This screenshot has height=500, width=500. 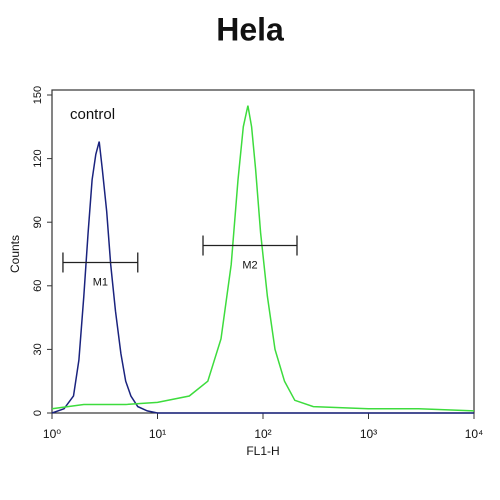 I want to click on x-tick-label: 10¹, so click(x=157, y=434).